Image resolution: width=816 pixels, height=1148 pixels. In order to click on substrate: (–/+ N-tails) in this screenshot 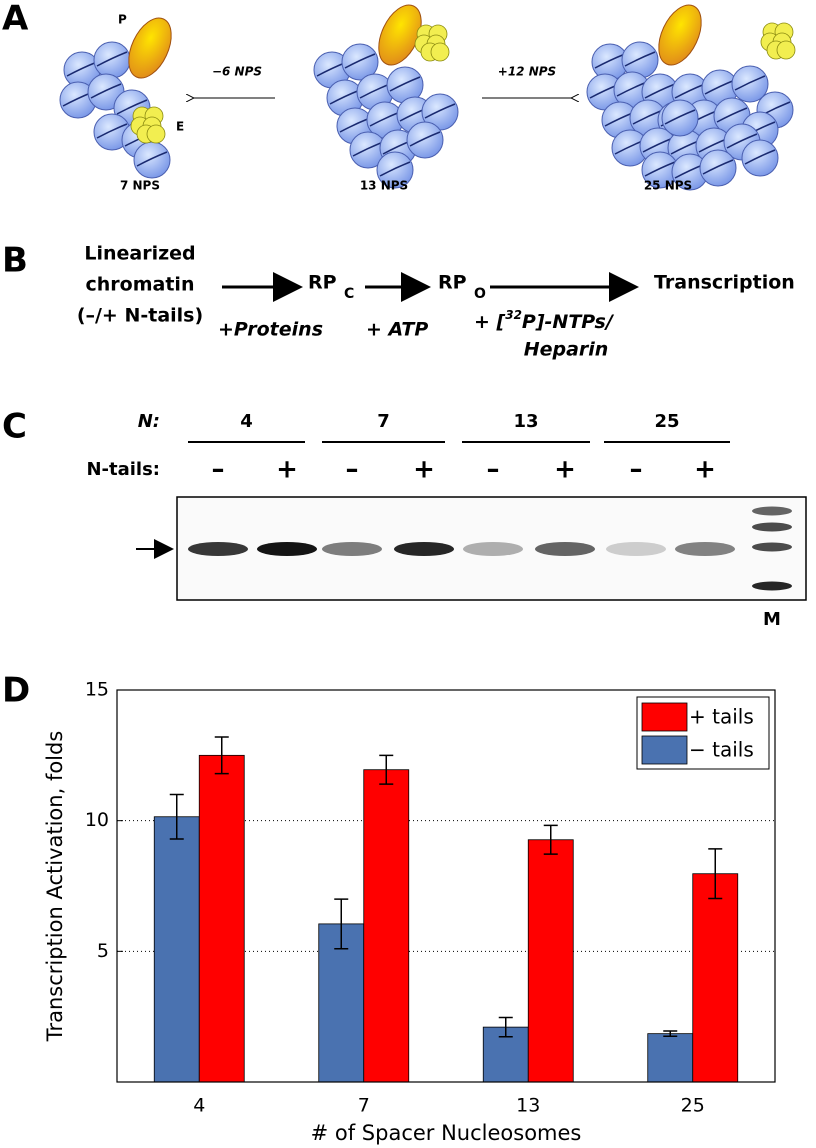, I will do `click(140, 316)`.